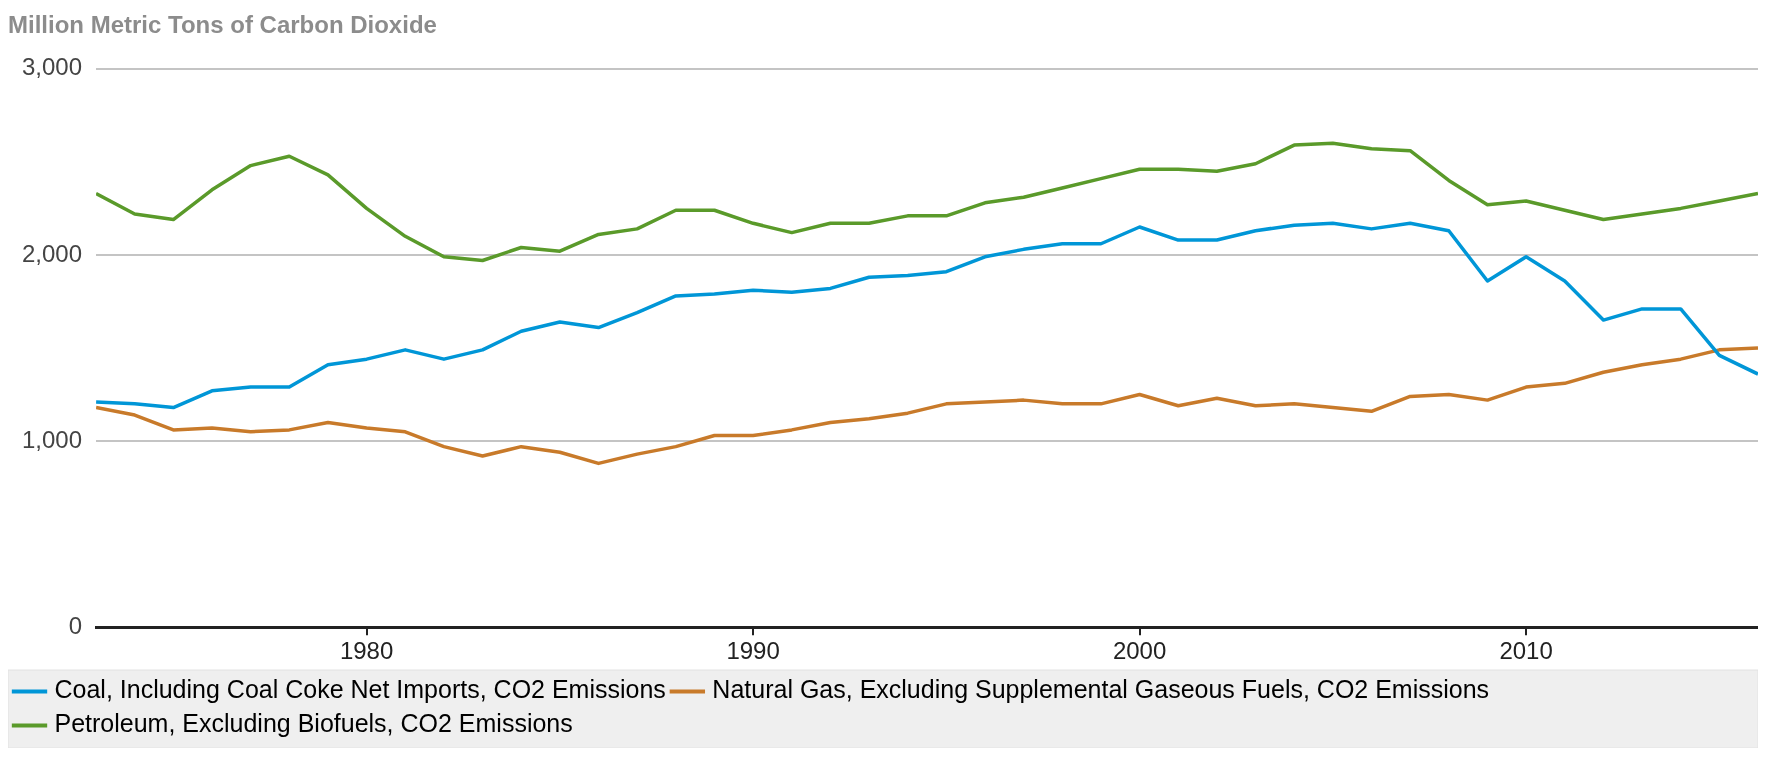 This screenshot has width=1768, height=760. Describe the element at coordinates (52, 253) in the screenshot. I see `y-tick-label: 2,000` at that location.